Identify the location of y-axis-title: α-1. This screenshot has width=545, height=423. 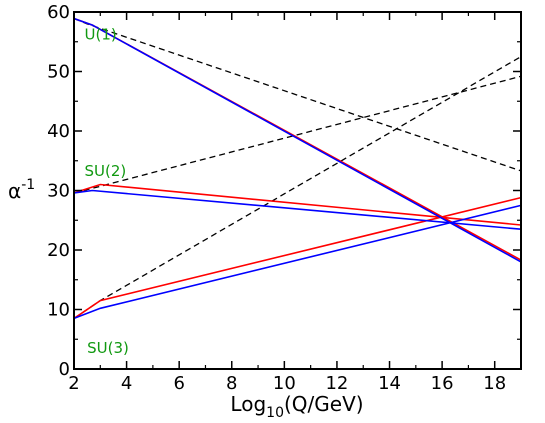
(21, 190).